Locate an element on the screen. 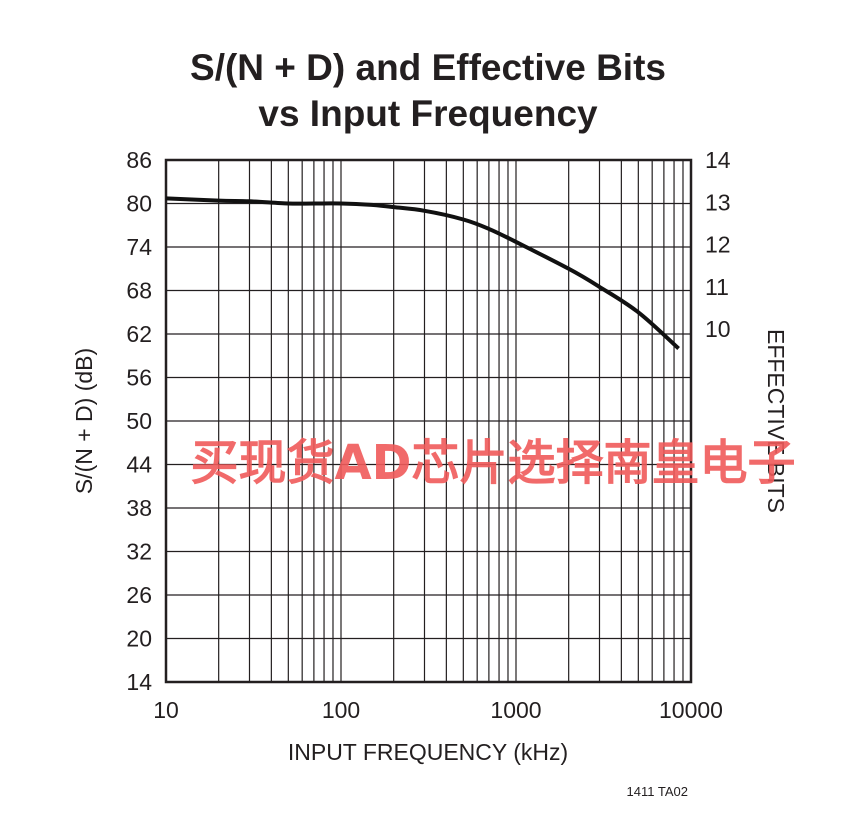 The image size is (855, 825). y-tick-label: 20 is located at coordinates (139, 639).